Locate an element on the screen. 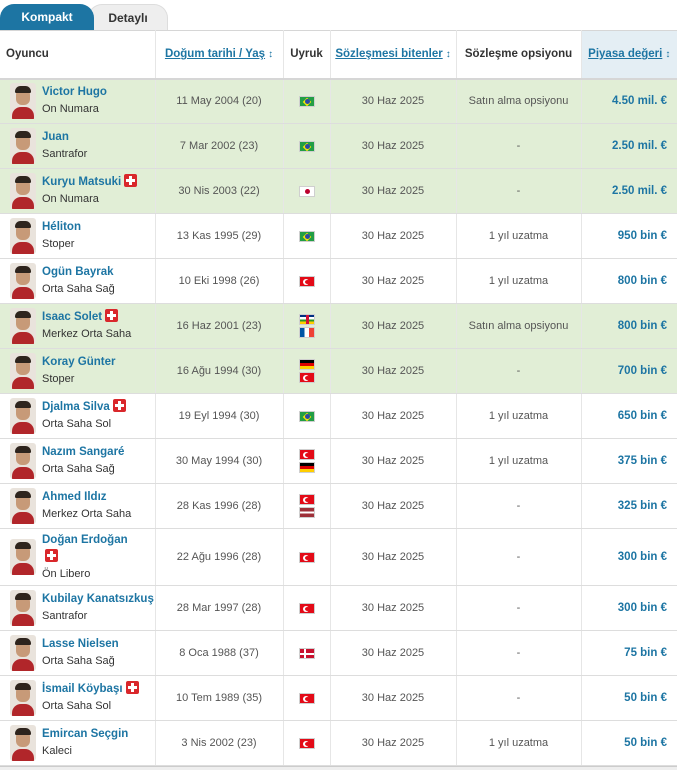 This screenshot has height=770, width=677. table-footer-bar is located at coordinates (338, 768).